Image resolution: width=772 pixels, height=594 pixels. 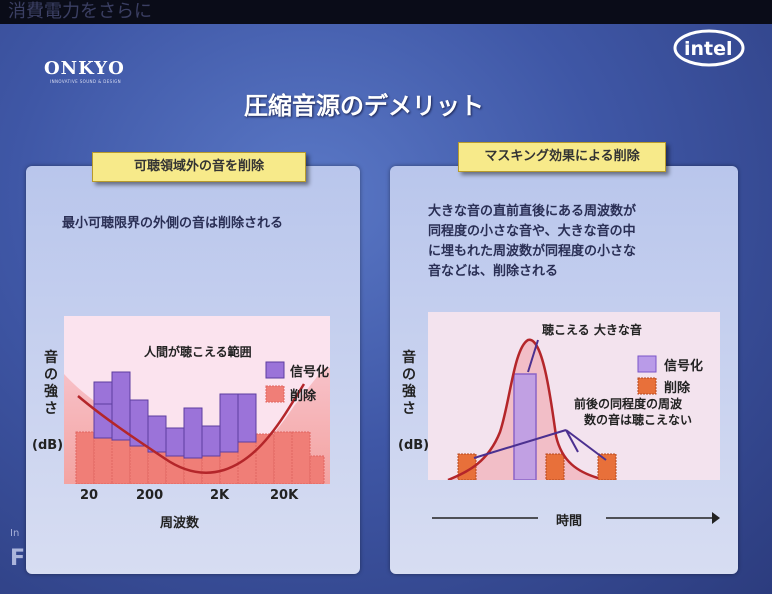 I want to click on left-ylabel: 音の強さ, so click(x=51, y=383).